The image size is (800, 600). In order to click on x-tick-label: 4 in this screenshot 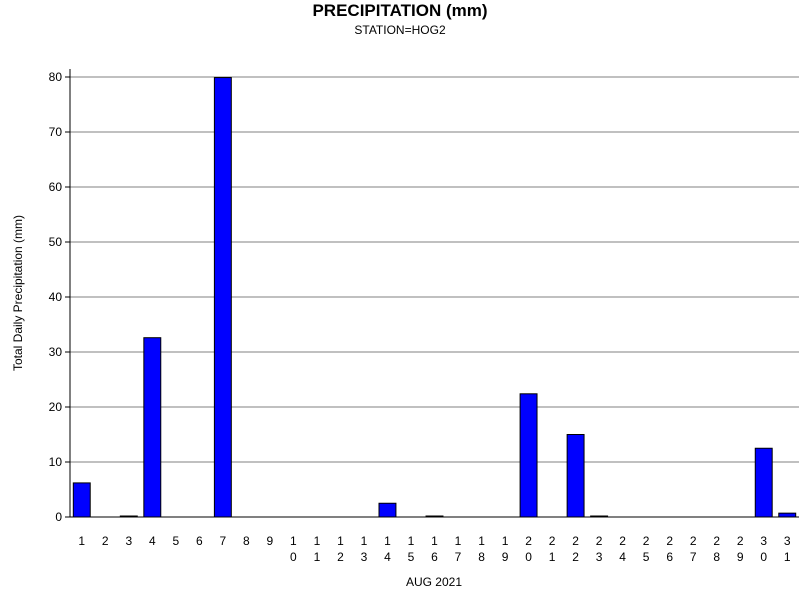, I will do `click(152, 541)`.